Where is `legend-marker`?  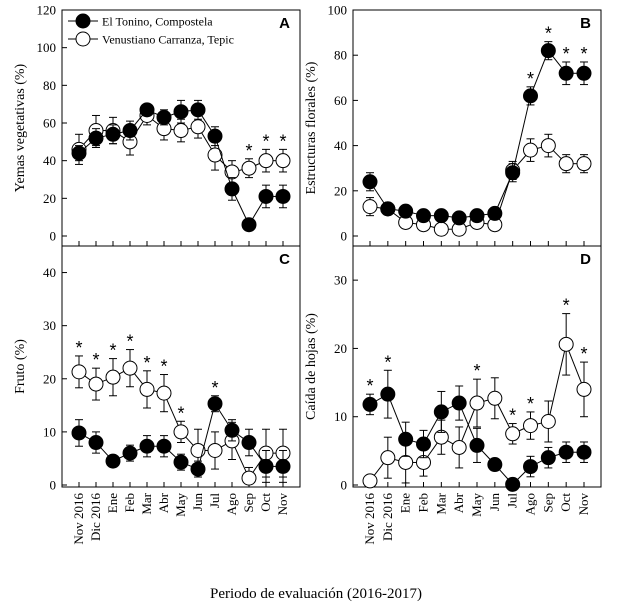 legend-marker is located at coordinates (83, 21).